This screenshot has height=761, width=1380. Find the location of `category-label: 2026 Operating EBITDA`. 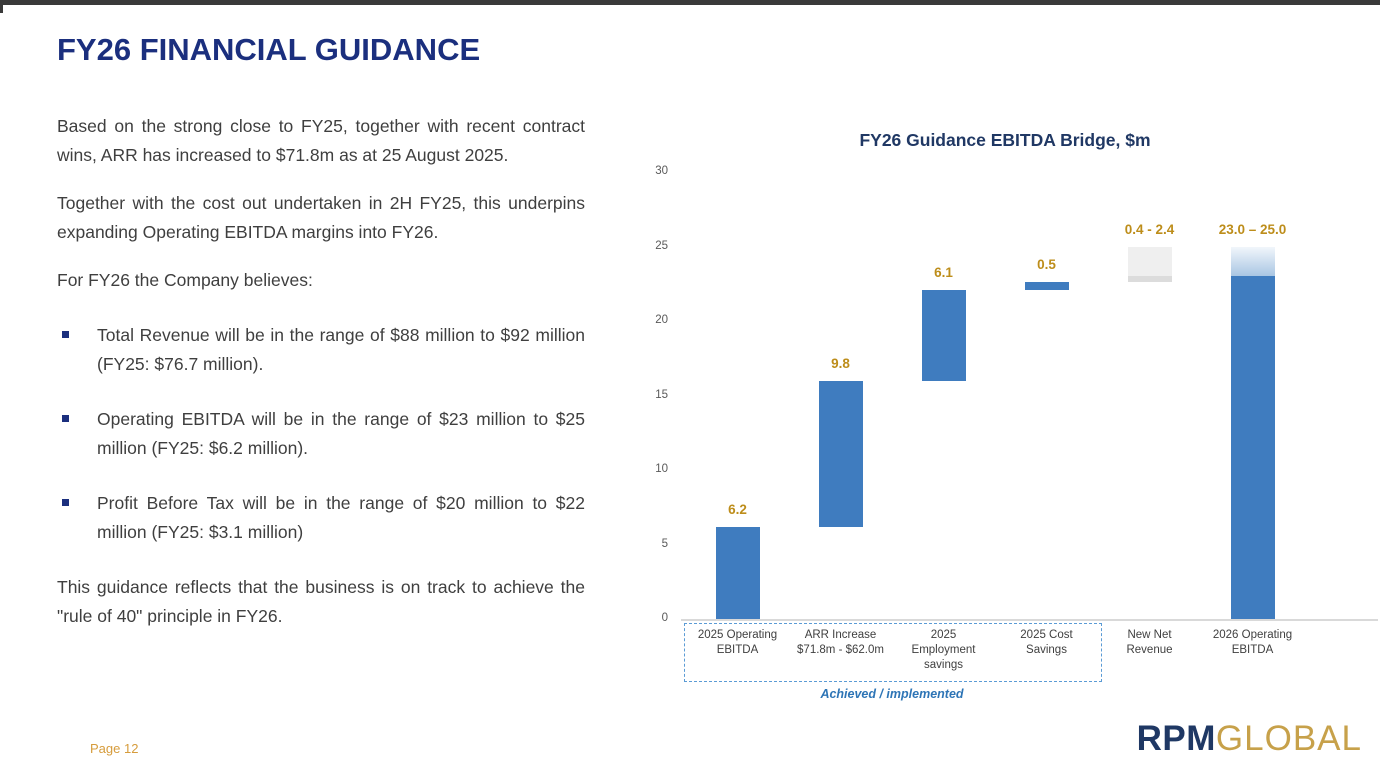

category-label: 2026 Operating EBITDA is located at coordinates (1252, 642).